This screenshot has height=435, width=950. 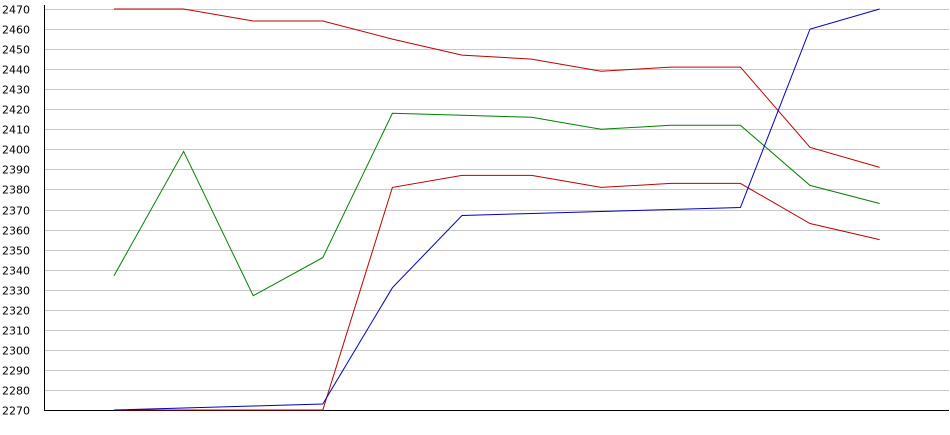 I want to click on y-tick-label: 2450, so click(x=16, y=50).